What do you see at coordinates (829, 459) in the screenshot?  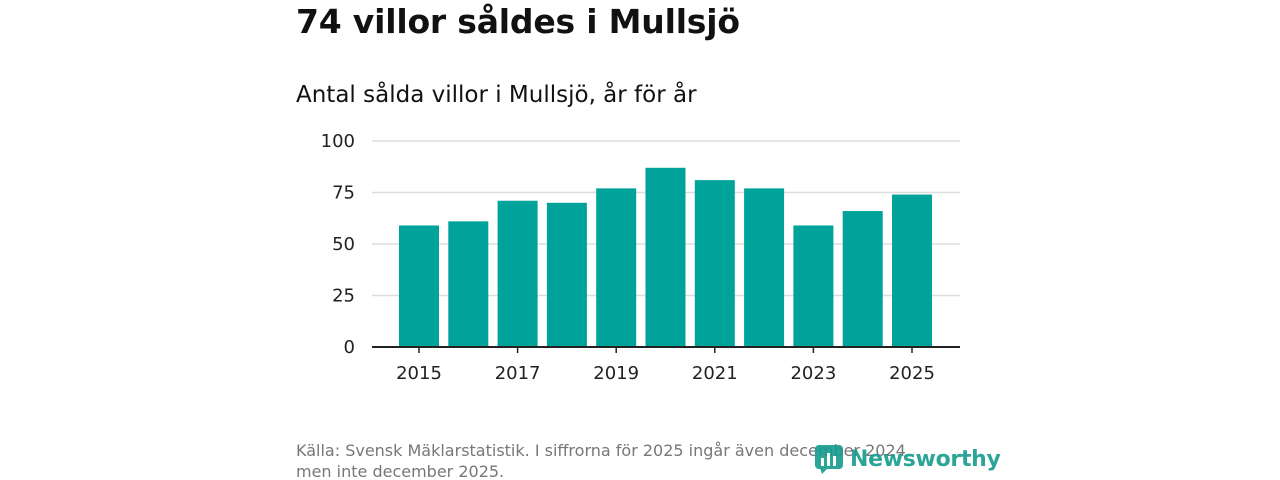 I see `bar-chart-logo-icon` at bounding box center [829, 459].